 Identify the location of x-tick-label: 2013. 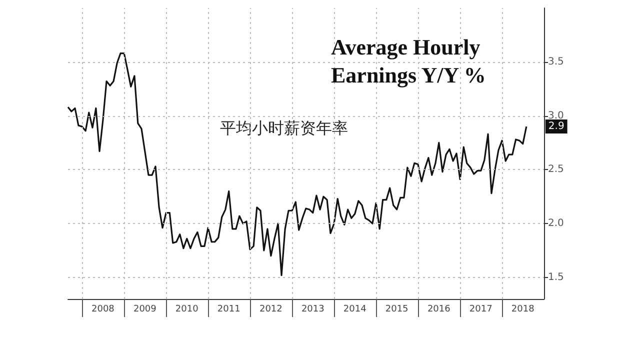
(312, 309).